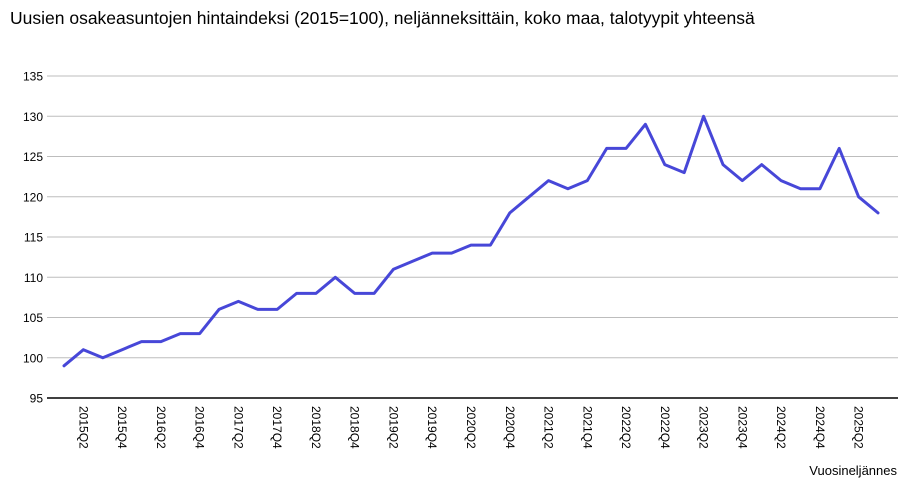 The height and width of the screenshot is (492, 923). What do you see at coordinates (277, 427) in the screenshot?
I see `x-tick-label: 2017Q4` at bounding box center [277, 427].